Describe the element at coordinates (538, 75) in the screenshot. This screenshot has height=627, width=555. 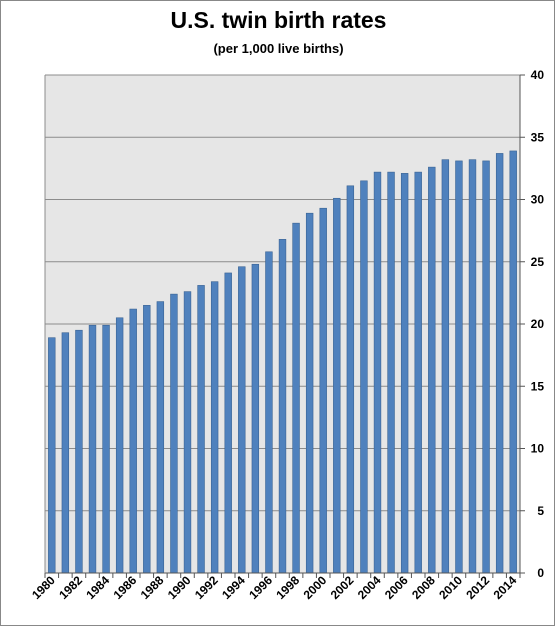
I see `y-tick-label: 40` at that location.